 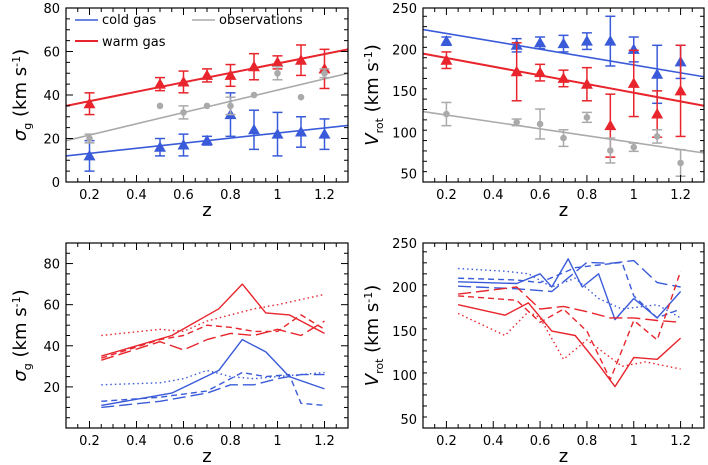 What do you see at coordinates (374, 94) in the screenshot?
I see `y-axis-label: Vrot (km s-1)` at bounding box center [374, 94].